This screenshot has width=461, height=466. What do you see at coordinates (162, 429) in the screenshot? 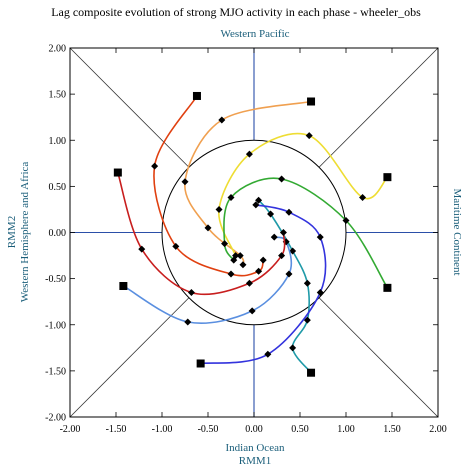
I see `x-tick-label: -1.00` at bounding box center [162, 429].